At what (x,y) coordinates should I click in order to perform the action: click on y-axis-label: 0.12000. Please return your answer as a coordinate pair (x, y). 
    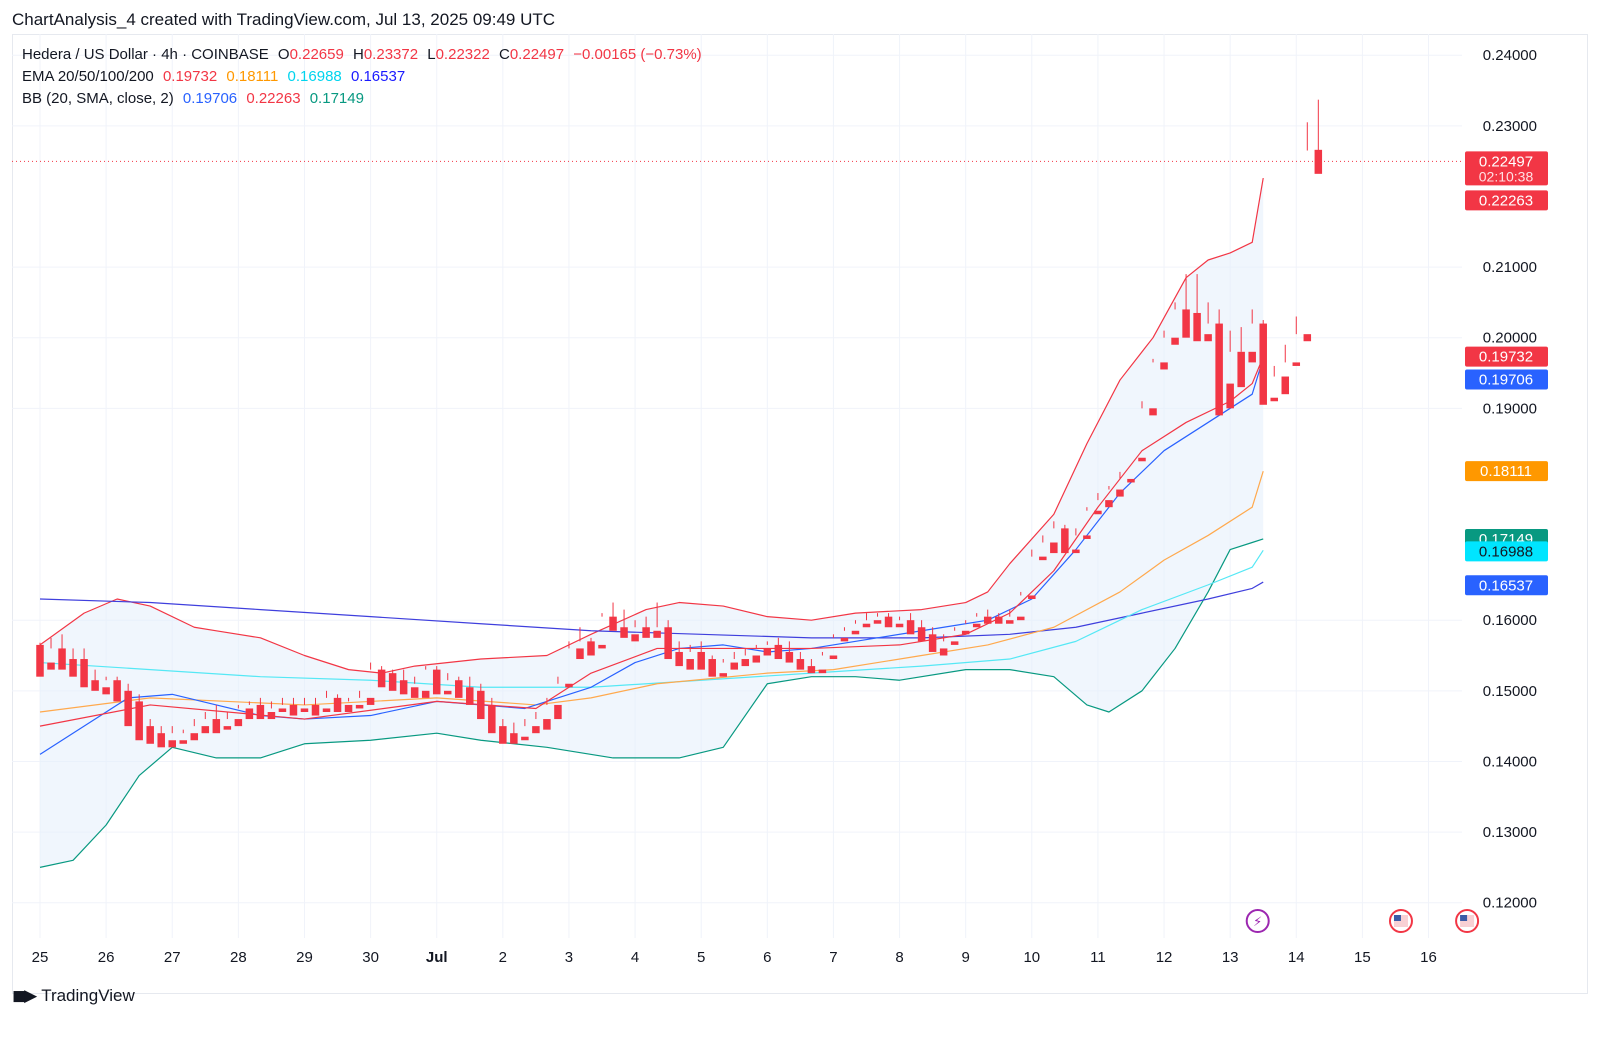
    Looking at the image, I should click on (1510, 903).